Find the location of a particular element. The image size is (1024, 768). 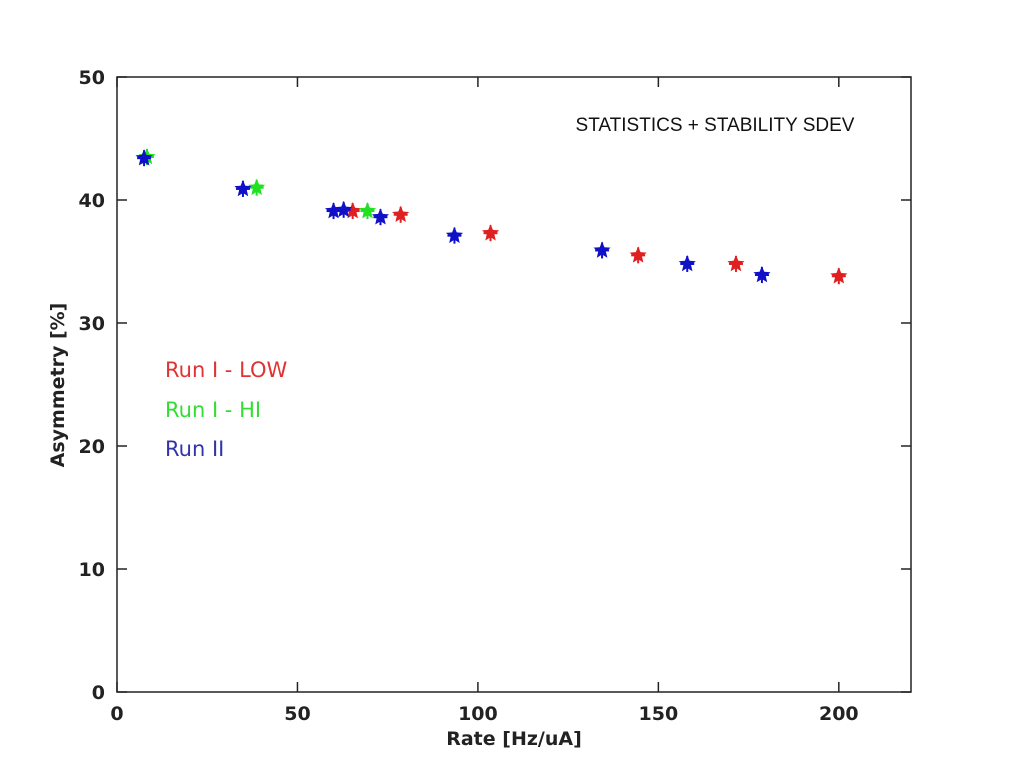

x-tick-label: 150 is located at coordinates (659, 714).